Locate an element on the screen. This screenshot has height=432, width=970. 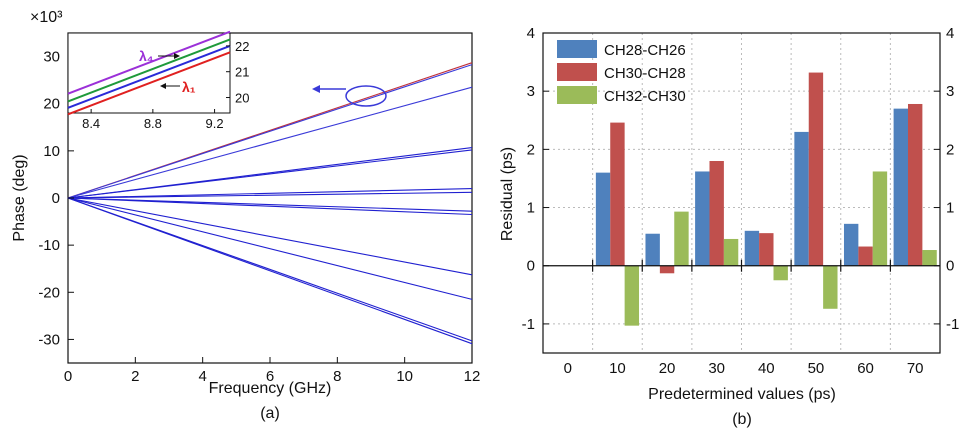
y-tick-label-a-4: 10 is located at coordinates (51, 151).